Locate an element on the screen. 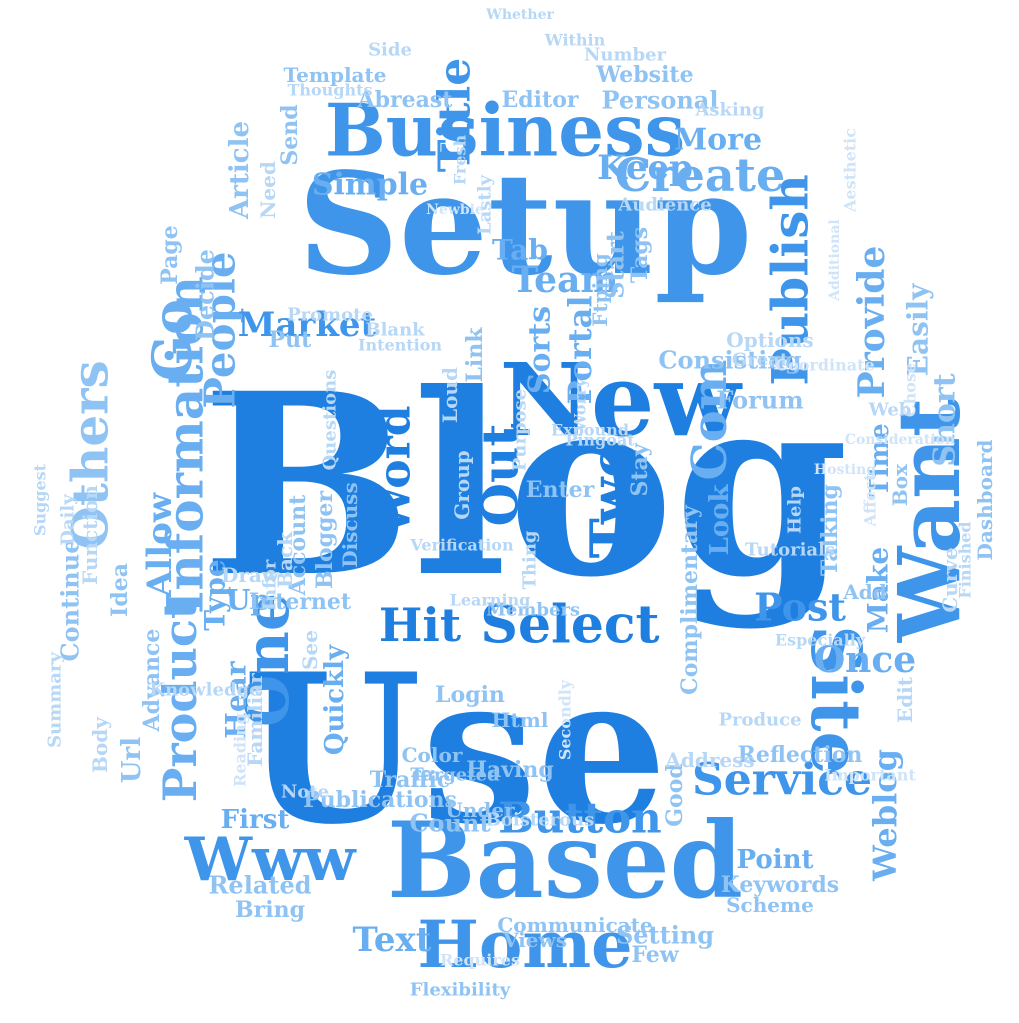 This screenshot has width=1019, height=1023. word-make: Make is located at coordinates (878, 590).